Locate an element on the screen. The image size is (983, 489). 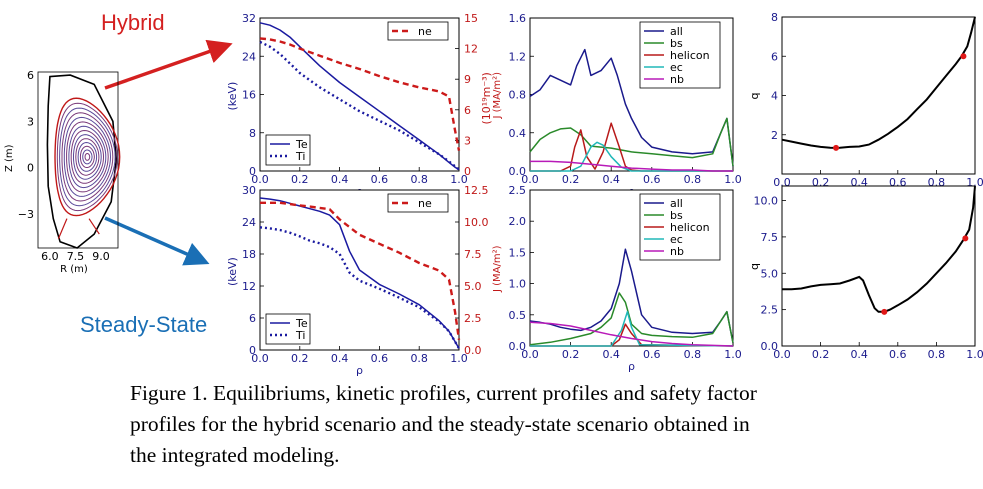
kinetic-steady-xtick-label: 0.4 is located at coordinates (340, 358).